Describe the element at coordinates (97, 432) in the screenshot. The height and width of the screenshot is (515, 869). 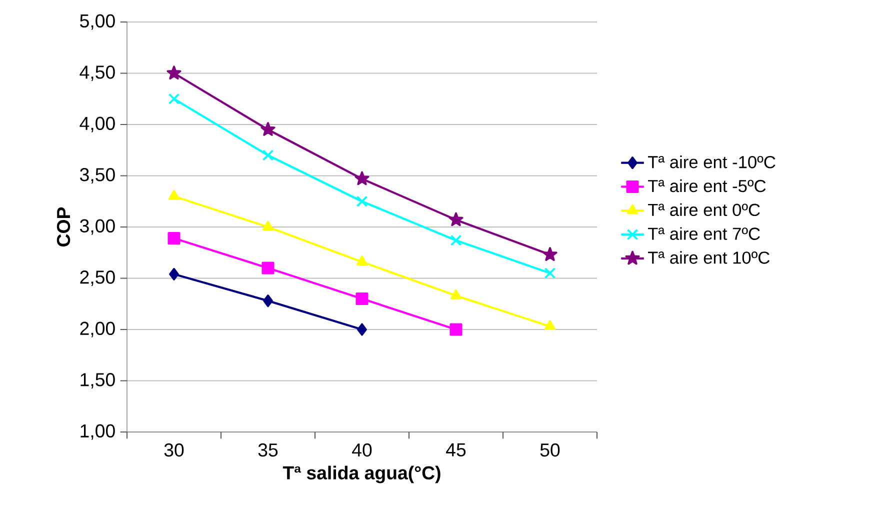
I see `y-tick-label: 1,00` at that location.